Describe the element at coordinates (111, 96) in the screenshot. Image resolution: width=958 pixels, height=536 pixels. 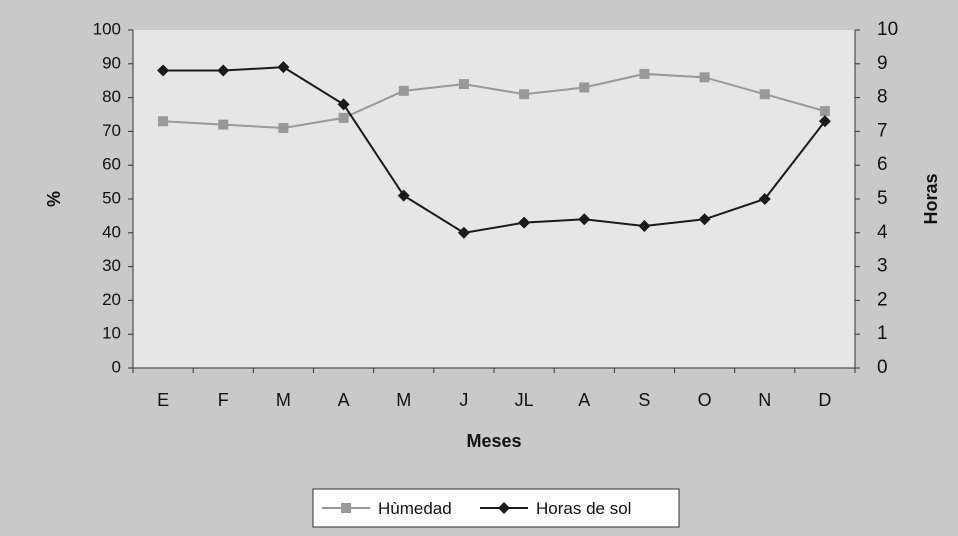
I see `left-tick-label: 80` at that location.